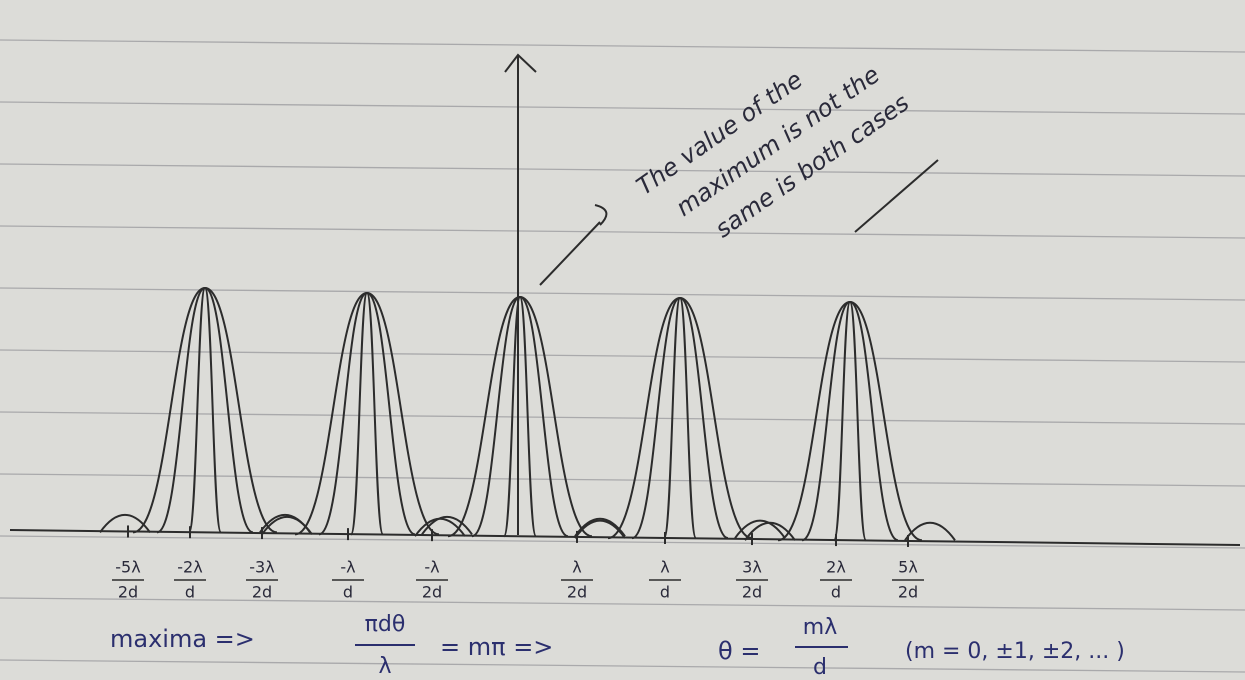  What do you see at coordinates (496, 647) in the screenshot?
I see `formula-rhs: = mπ =>` at bounding box center [496, 647].